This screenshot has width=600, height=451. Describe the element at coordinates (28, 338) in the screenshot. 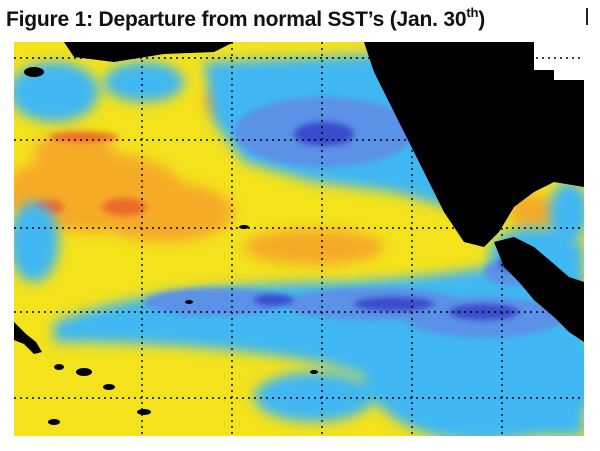

I see `western-islands` at that location.